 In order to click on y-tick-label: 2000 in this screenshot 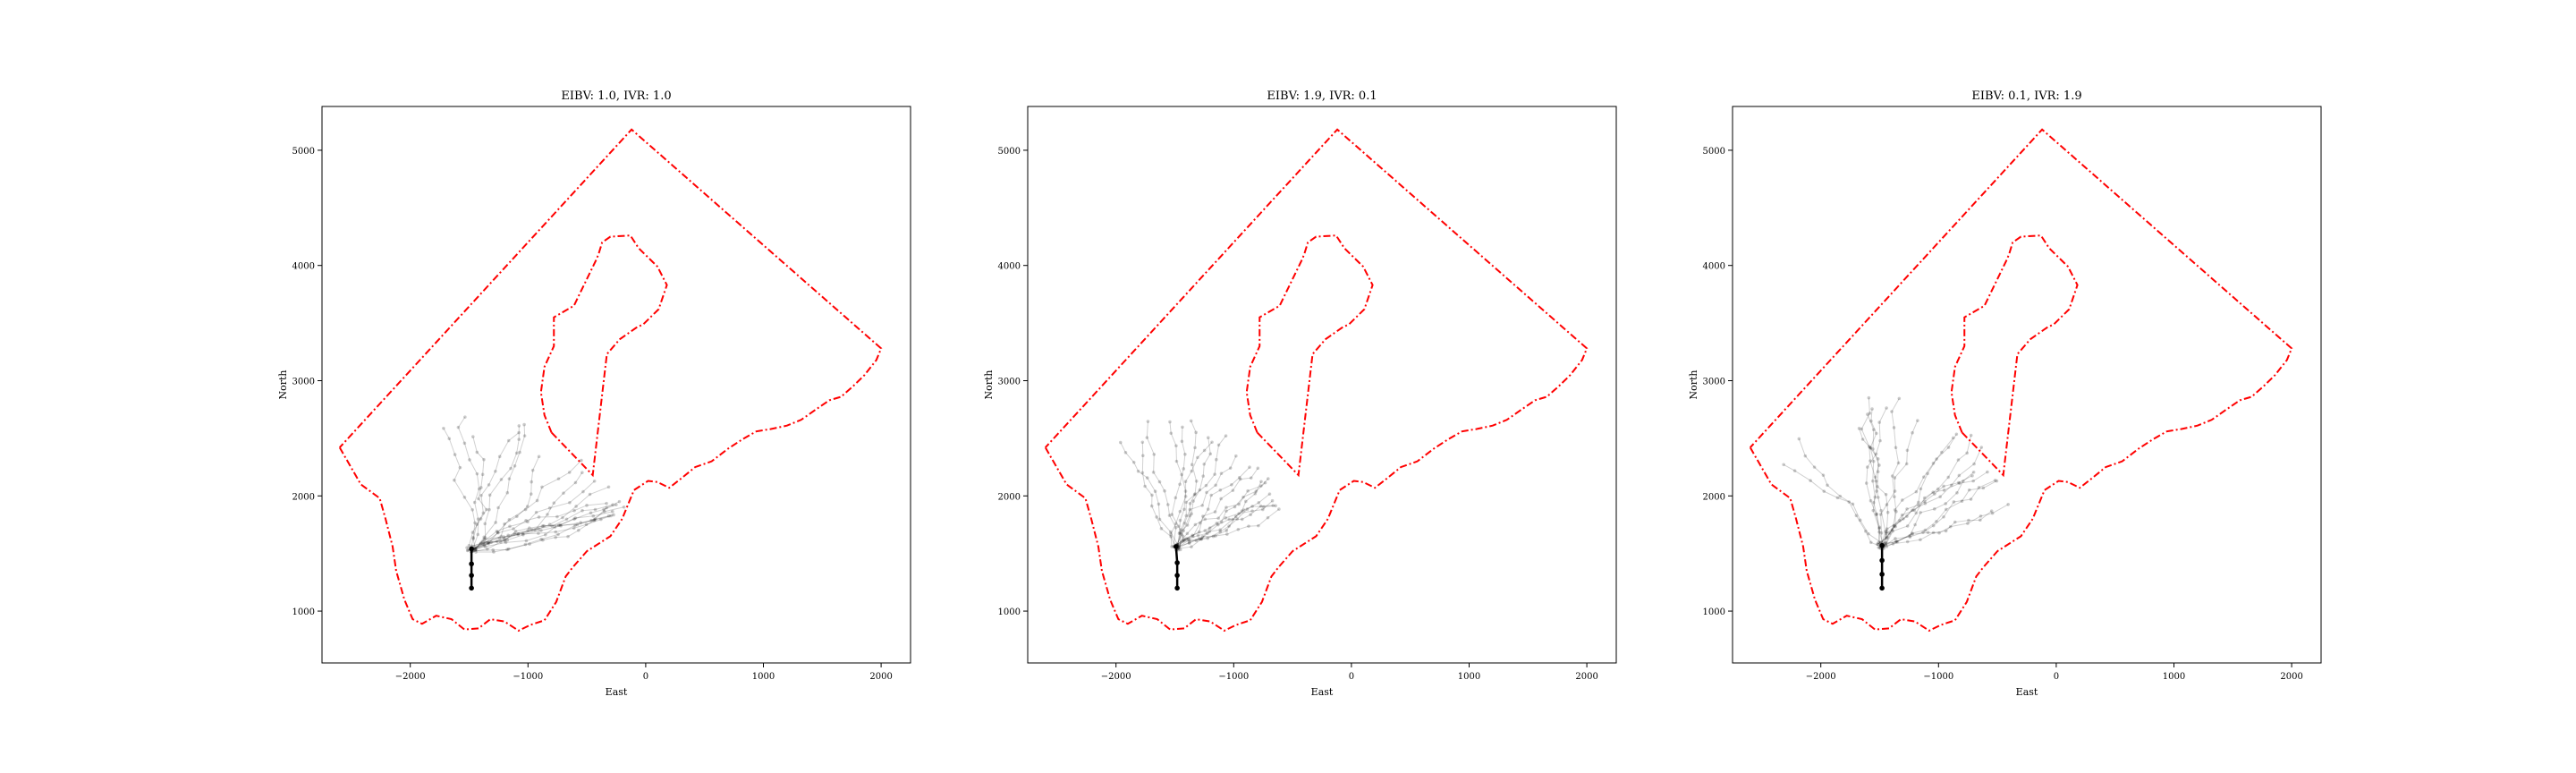, I will do `click(1714, 497)`.